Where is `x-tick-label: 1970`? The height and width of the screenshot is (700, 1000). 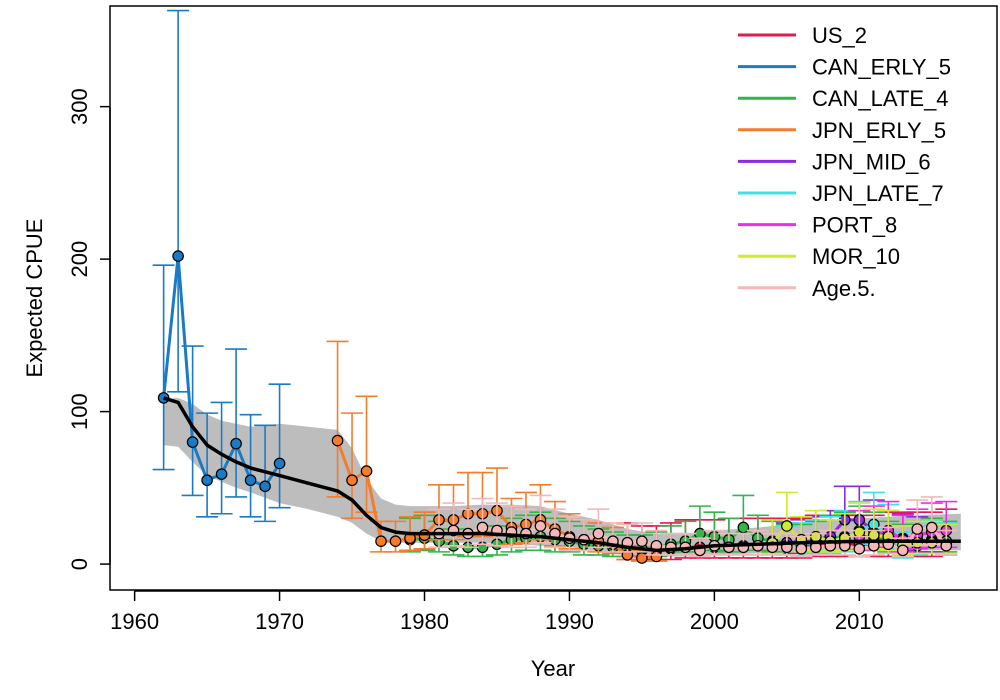
x-tick-label: 1970 is located at coordinates (279, 621).